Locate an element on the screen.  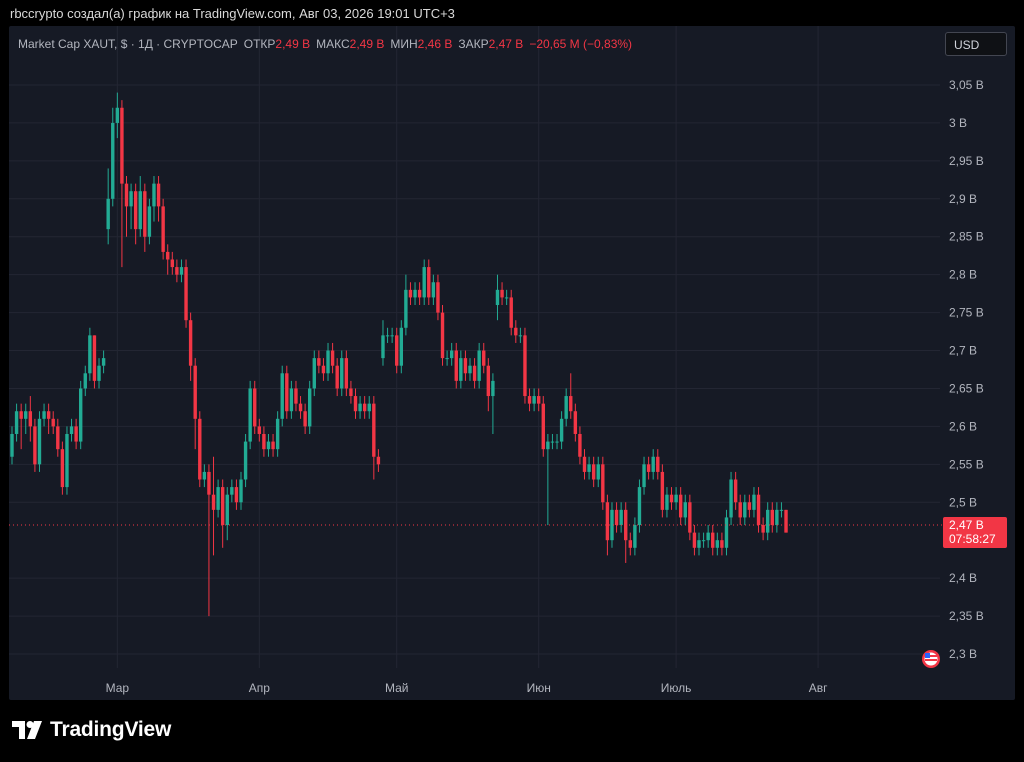
y-tick-label: 2,55 B is located at coordinates (966, 464).